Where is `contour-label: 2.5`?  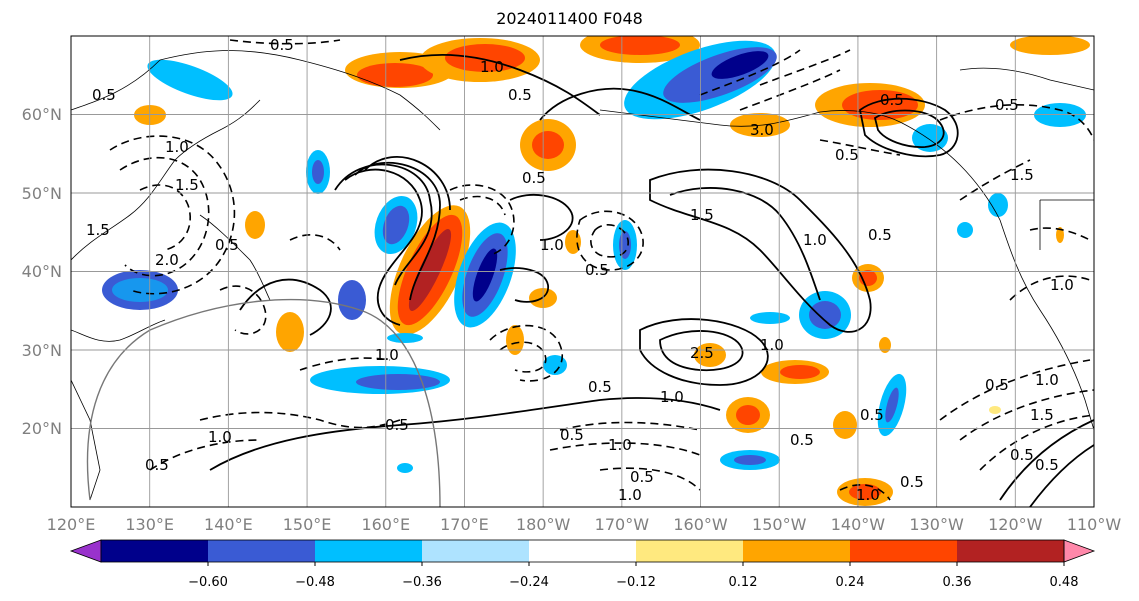 contour-label: 2.5 is located at coordinates (702, 353).